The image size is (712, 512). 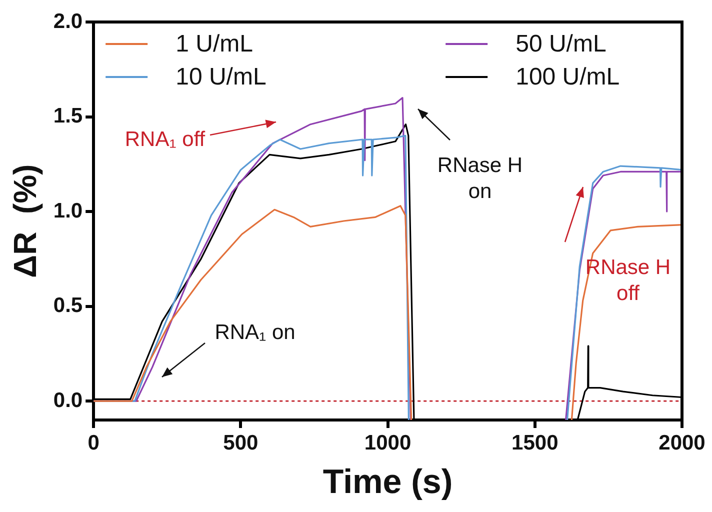 What do you see at coordinates (535, 442) in the screenshot?
I see `x-tick-label: 1500` at bounding box center [535, 442].